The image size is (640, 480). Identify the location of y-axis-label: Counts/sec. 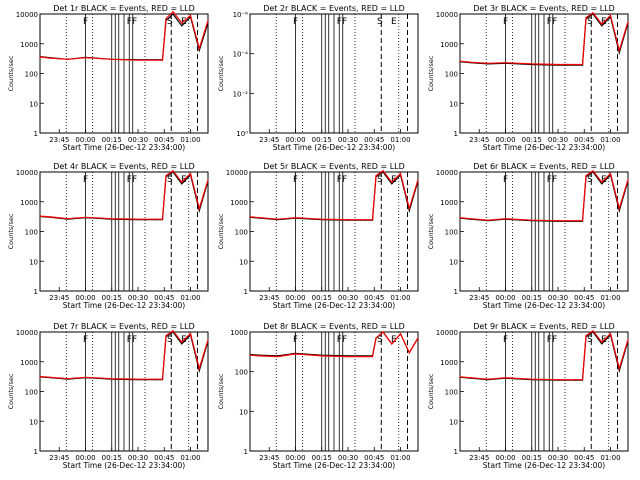
(431, 73).